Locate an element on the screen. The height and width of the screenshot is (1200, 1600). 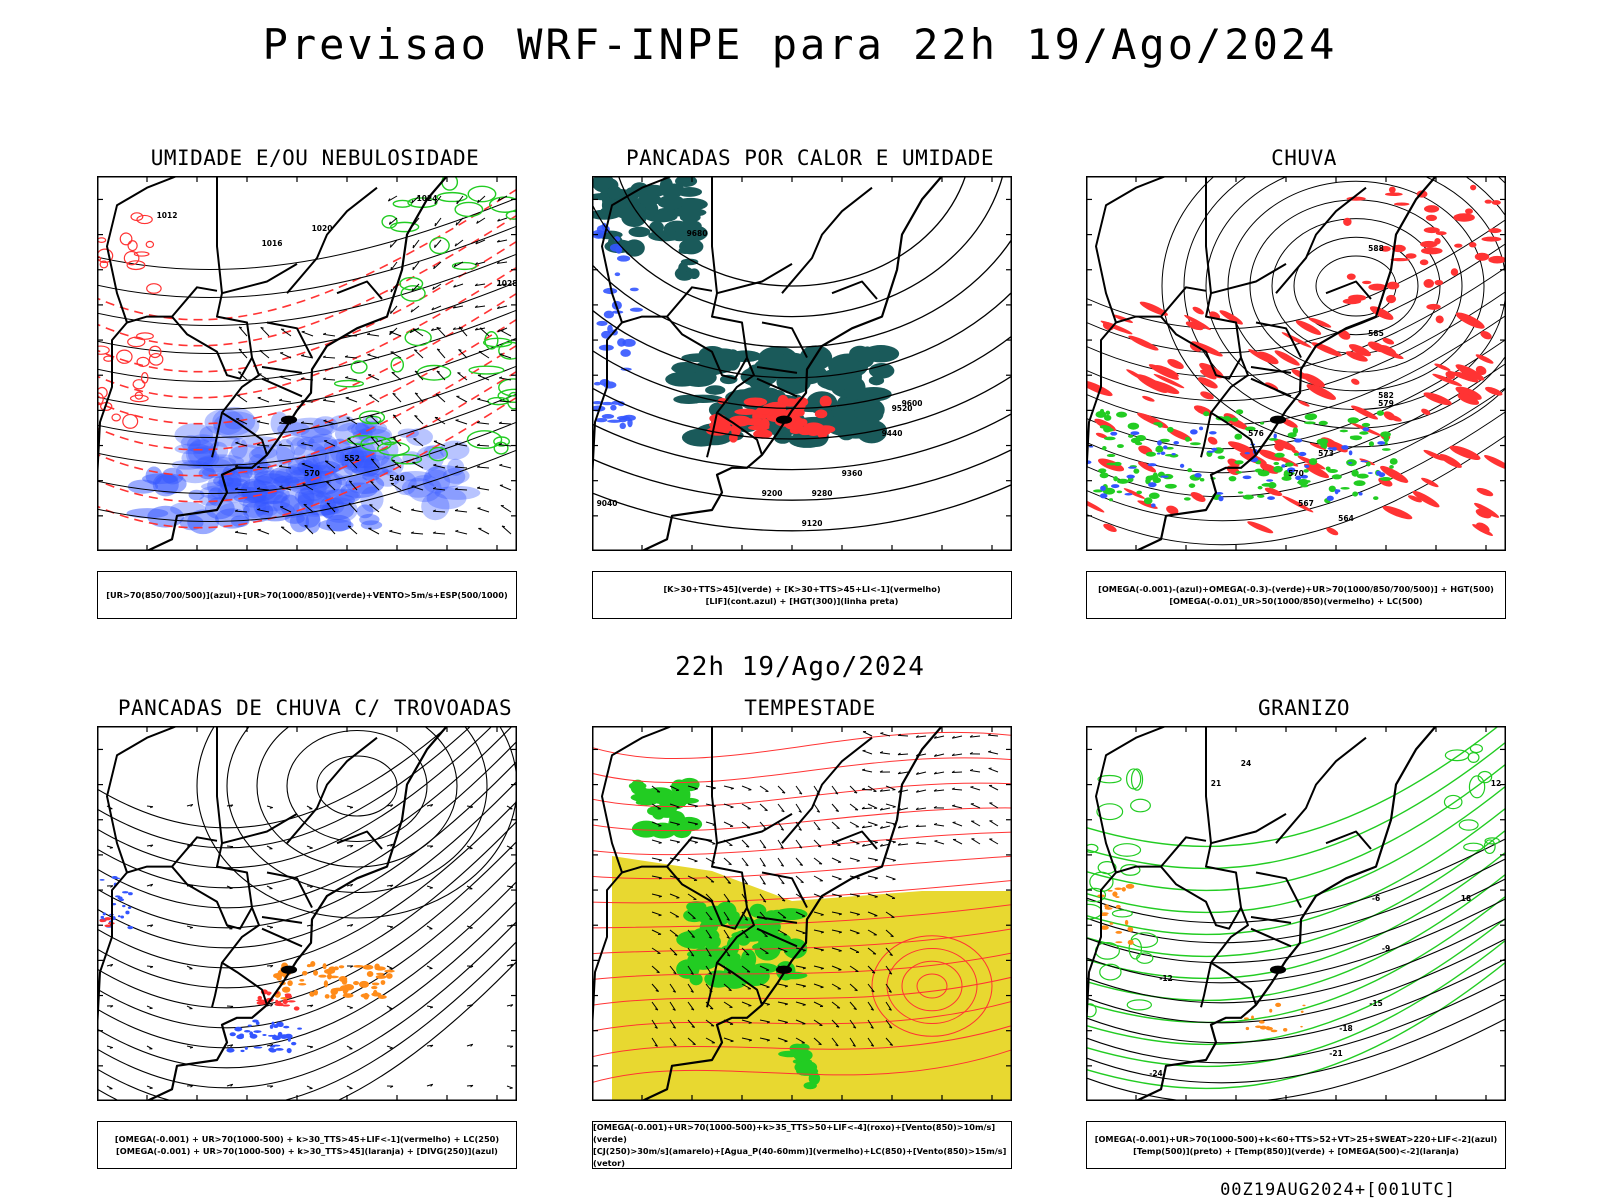
panel-title-granizo: GRANIZO is located at coordinates (1303, 708).